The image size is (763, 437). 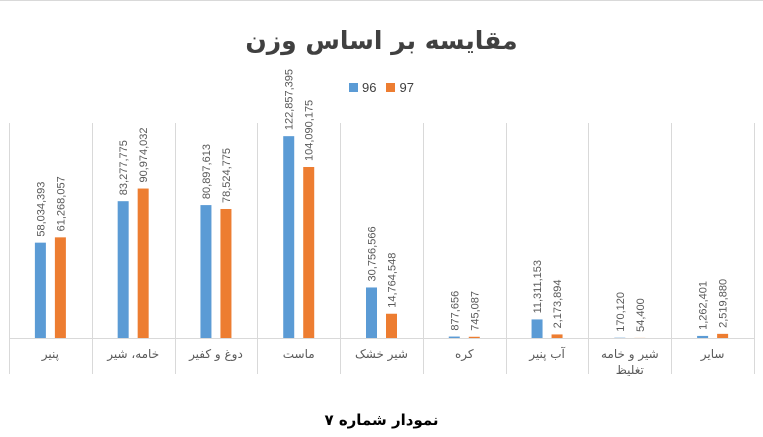 What do you see at coordinates (558, 303) in the screenshot?
I see `data-label-97-7: 2,173,894` at bounding box center [558, 303].